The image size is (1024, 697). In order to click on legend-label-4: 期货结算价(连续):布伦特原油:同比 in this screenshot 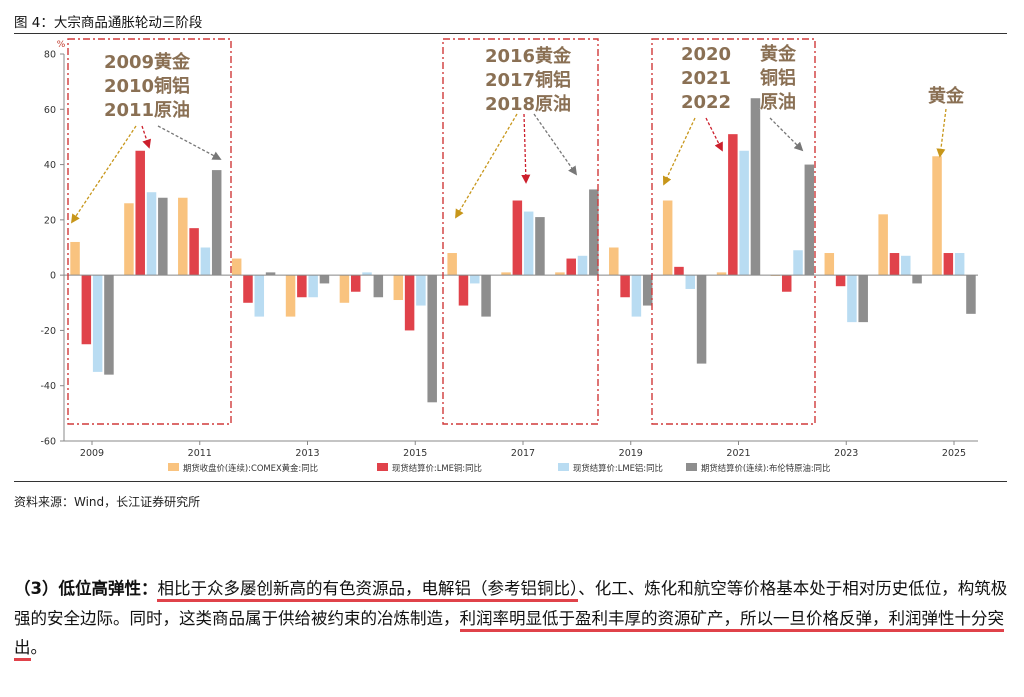, I will do `click(765, 468)`.